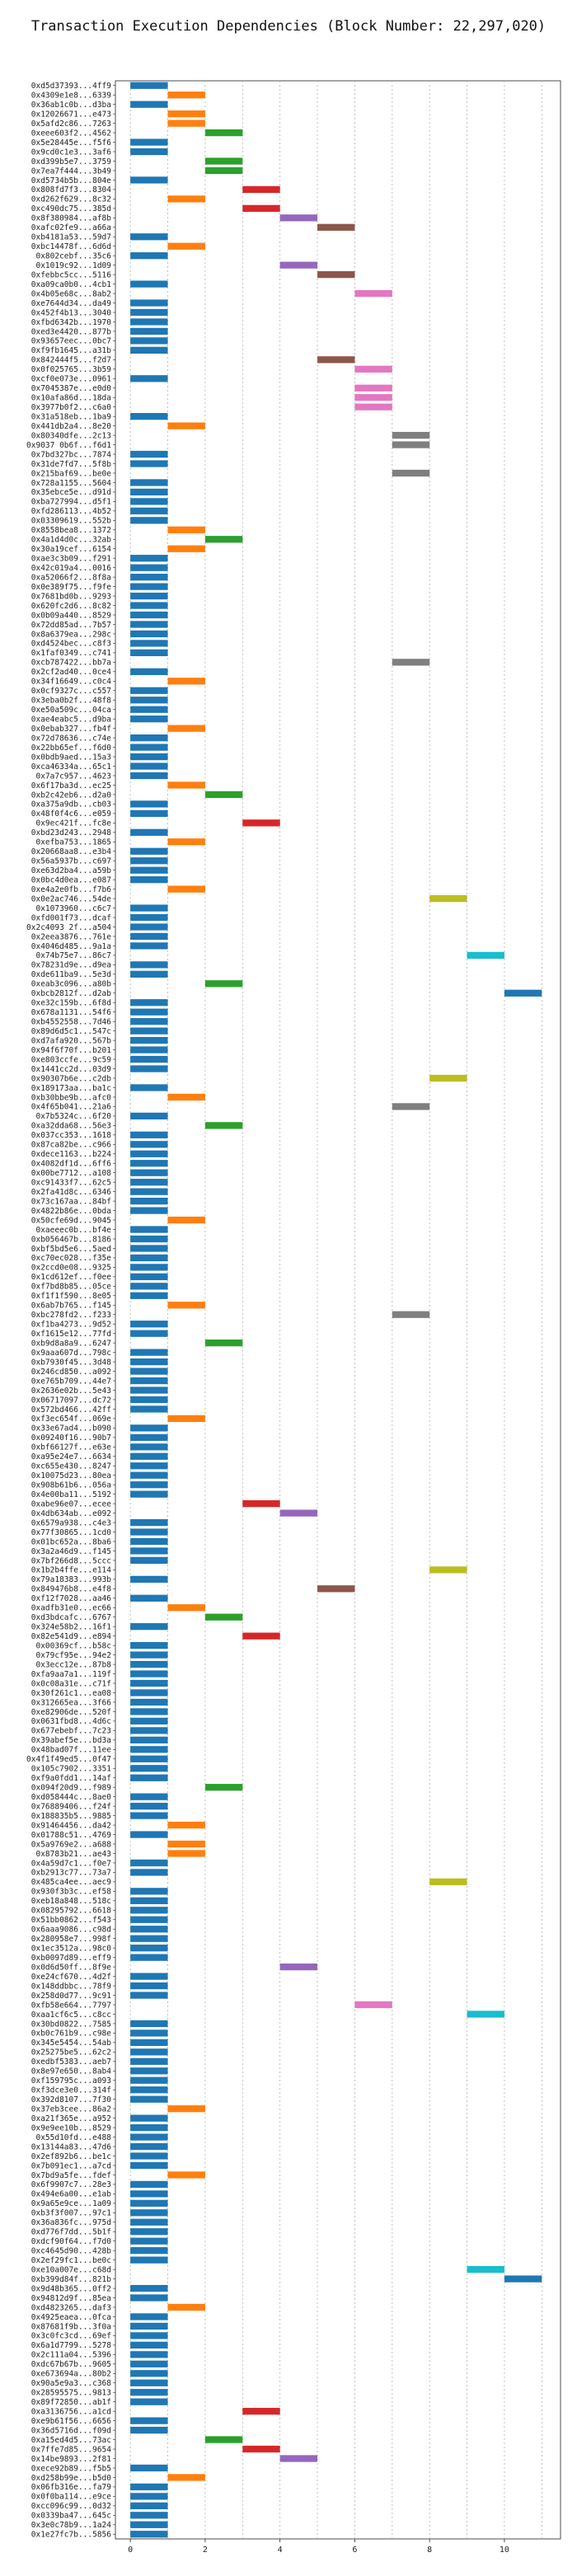 The image size is (577, 2576). What do you see at coordinates (71, 1373) in the screenshot?
I see `tx-label: 0x246cd850...a092` at bounding box center [71, 1373].